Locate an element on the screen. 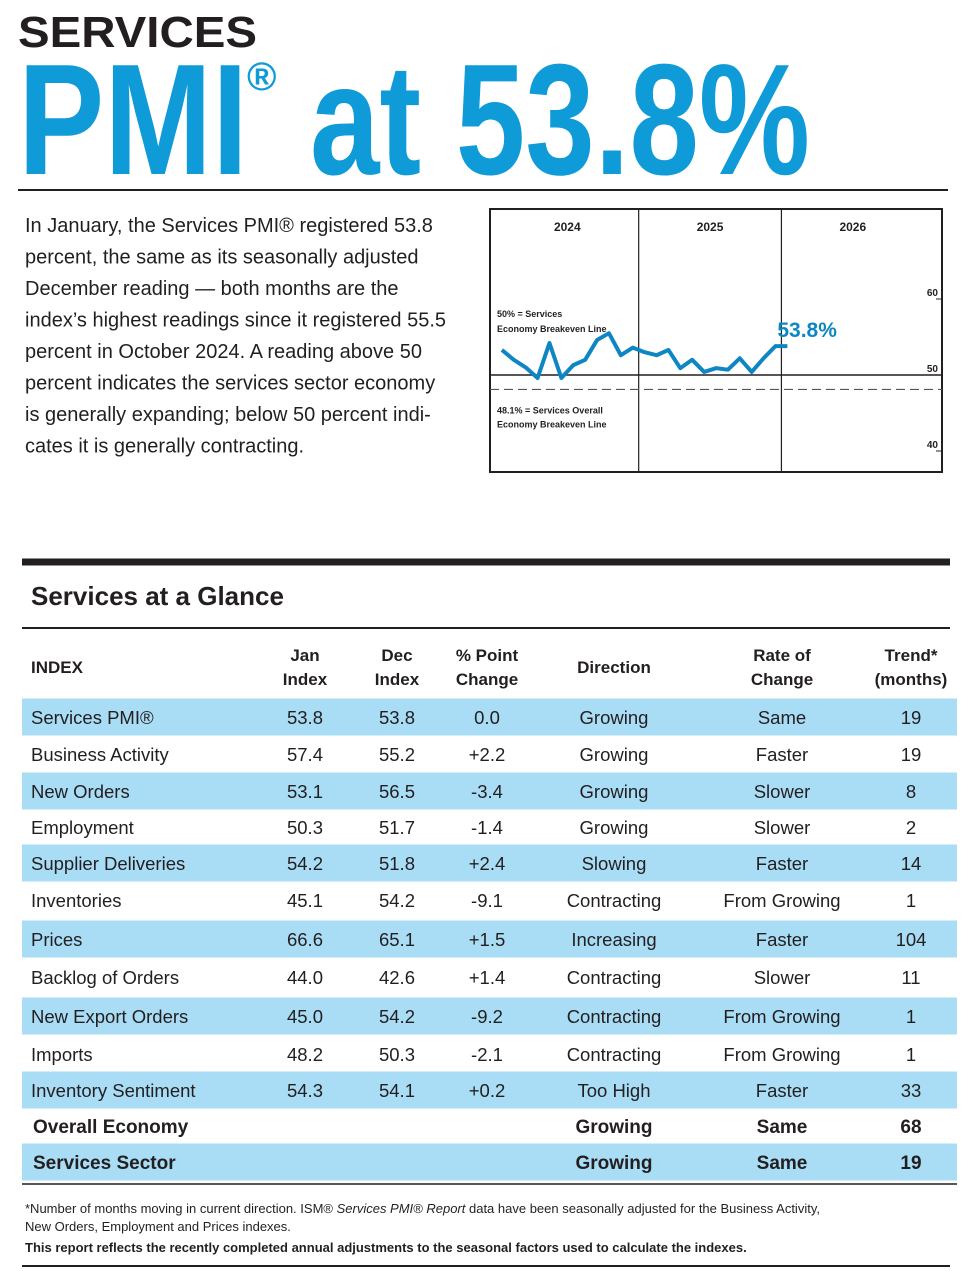 This screenshot has width=972, height=1276. table-cell: Too High is located at coordinates (613, 1090).